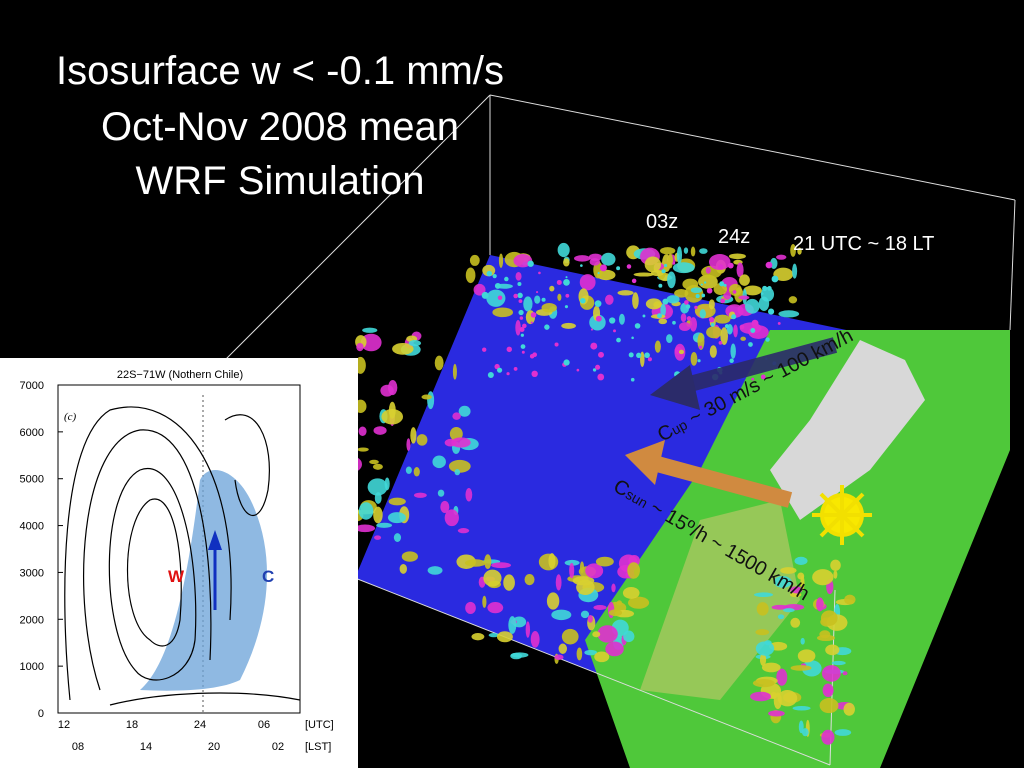 The width and height of the screenshot is (1024, 768). Describe the element at coordinates (318, 747) in the screenshot. I see `lst-label: [LST]` at that location.